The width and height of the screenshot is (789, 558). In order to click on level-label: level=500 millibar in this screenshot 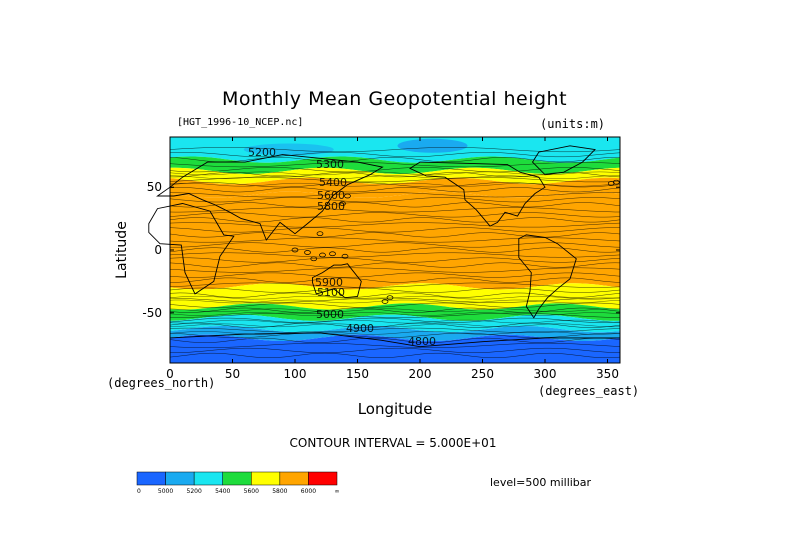, I will do `click(541, 482)`.